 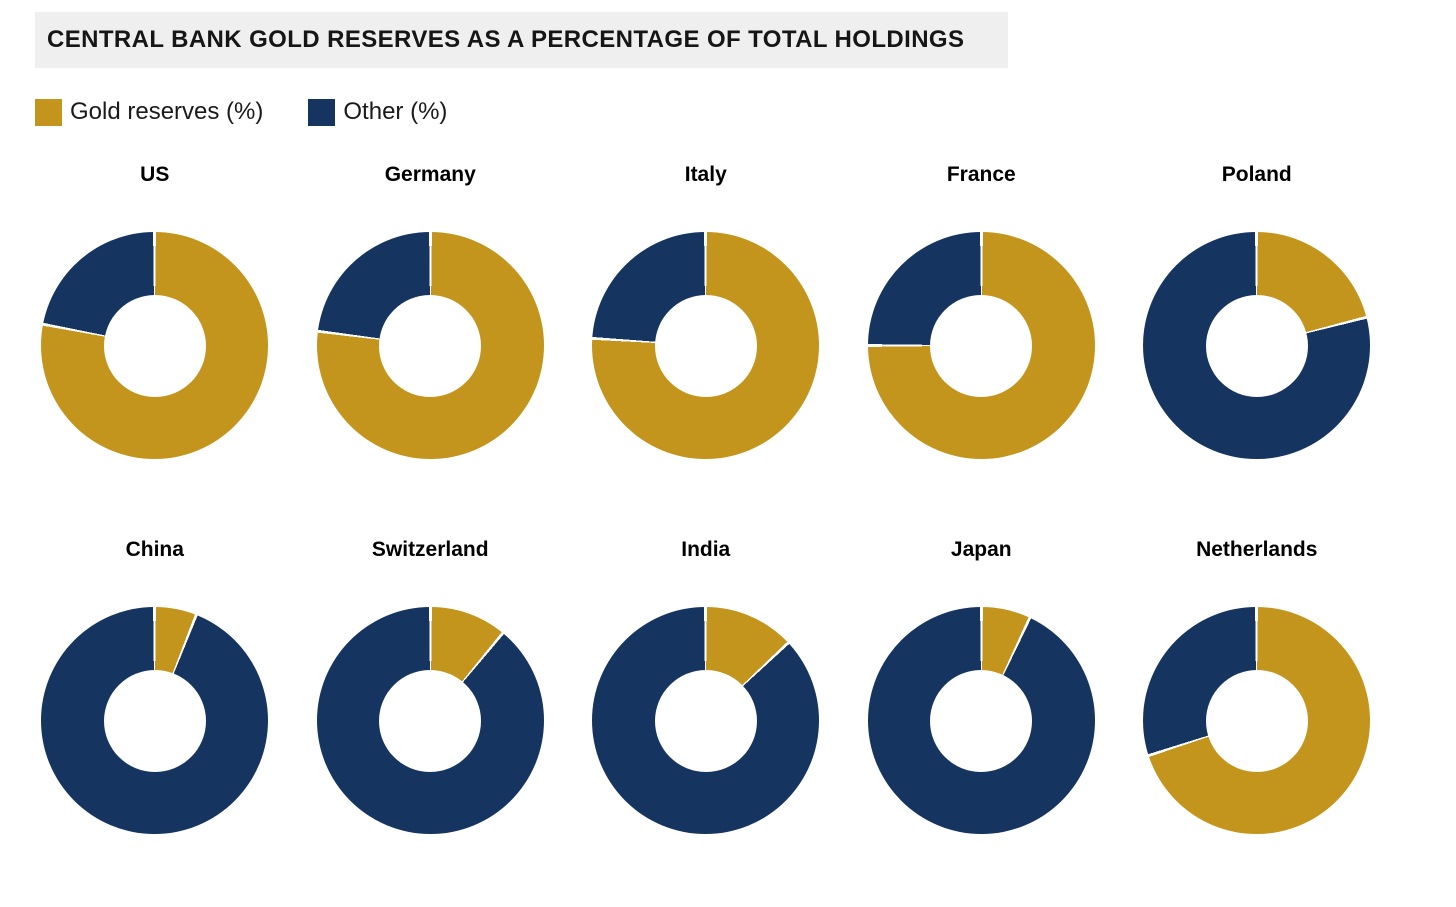 What do you see at coordinates (705, 174) in the screenshot?
I see `donut-title-italy: Italy` at bounding box center [705, 174].